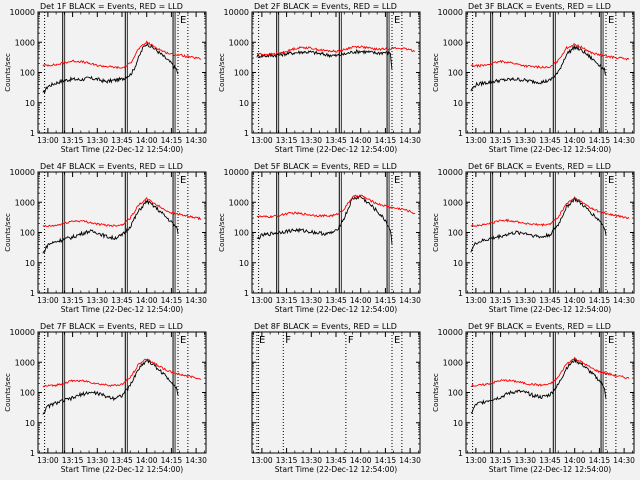 The height and width of the screenshot is (480, 640). What do you see at coordinates (325, 166) in the screenshot?
I see `chart-title: Det 5F BLACK = Events, RED = LLD` at bounding box center [325, 166].